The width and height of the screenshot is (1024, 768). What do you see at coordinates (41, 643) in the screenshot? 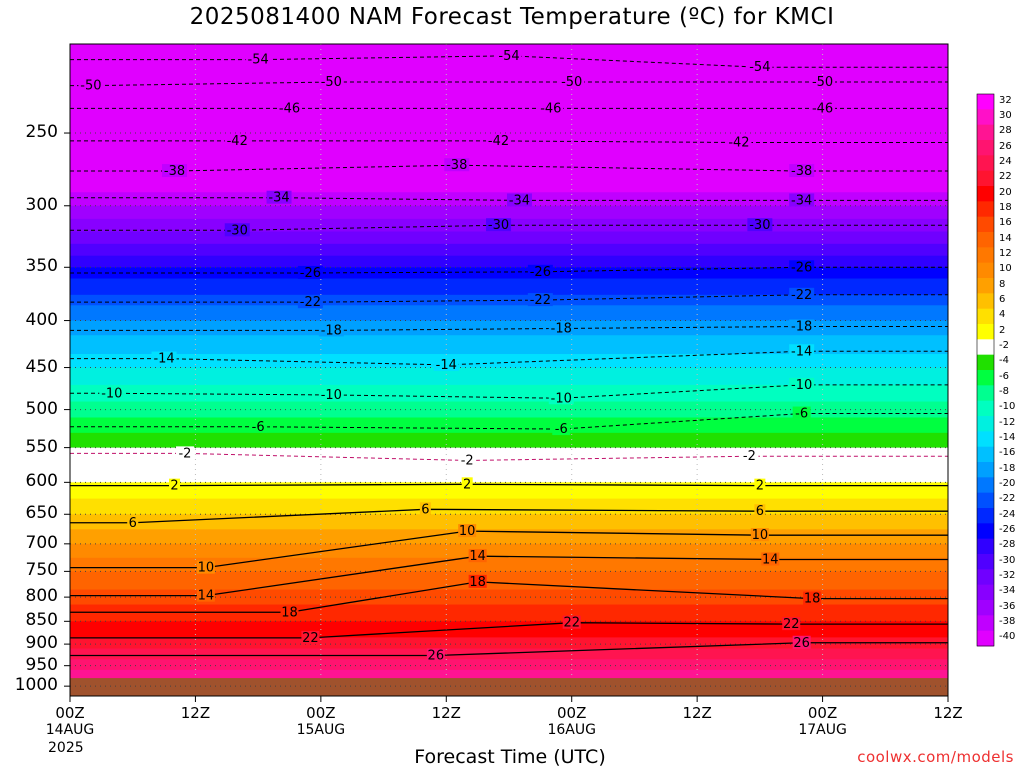
I see `y-tick-label: 900` at bounding box center [41, 643].